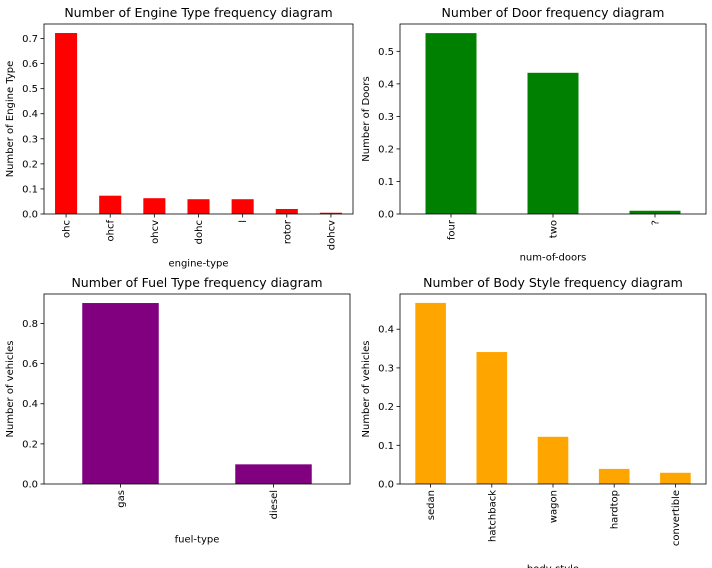  Describe the element at coordinates (121, 499) in the screenshot. I see `x-tick-label: gas` at that location.